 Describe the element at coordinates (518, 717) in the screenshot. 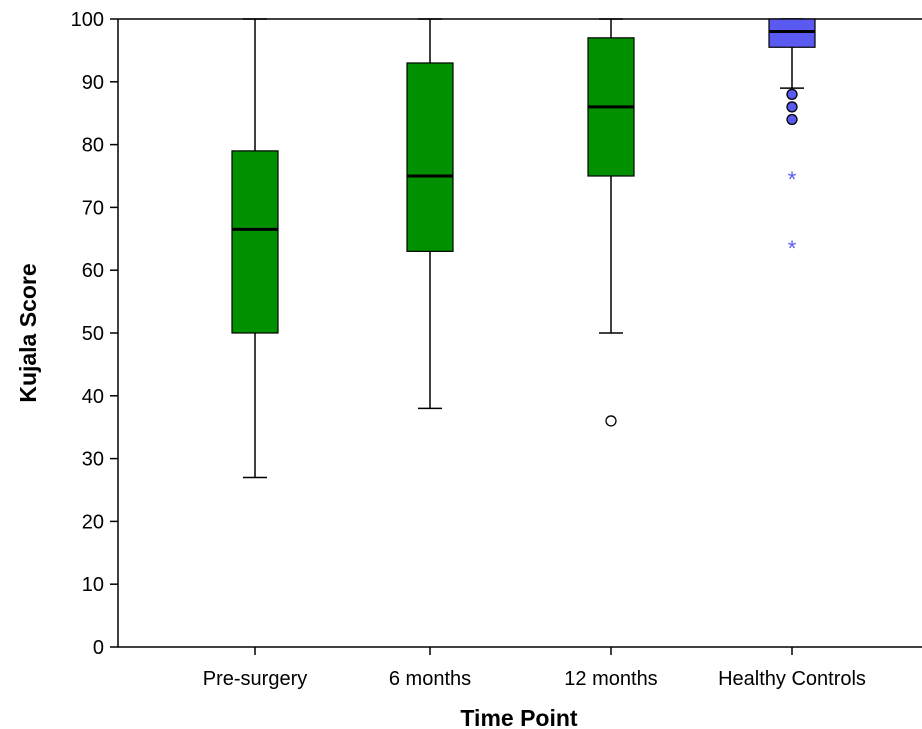

I see `x-axis-title: Time Point` at that location.